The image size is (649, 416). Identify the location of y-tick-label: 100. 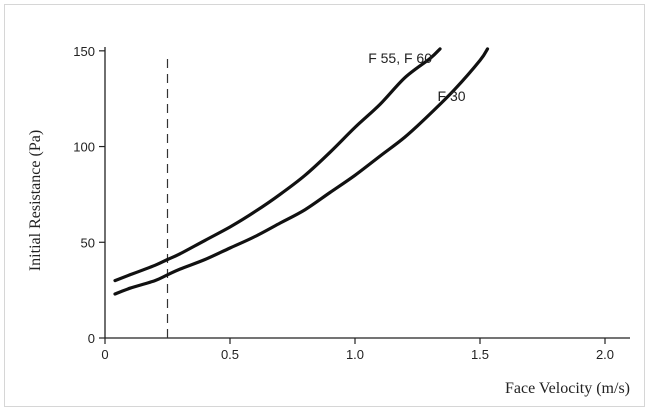
(84, 147).